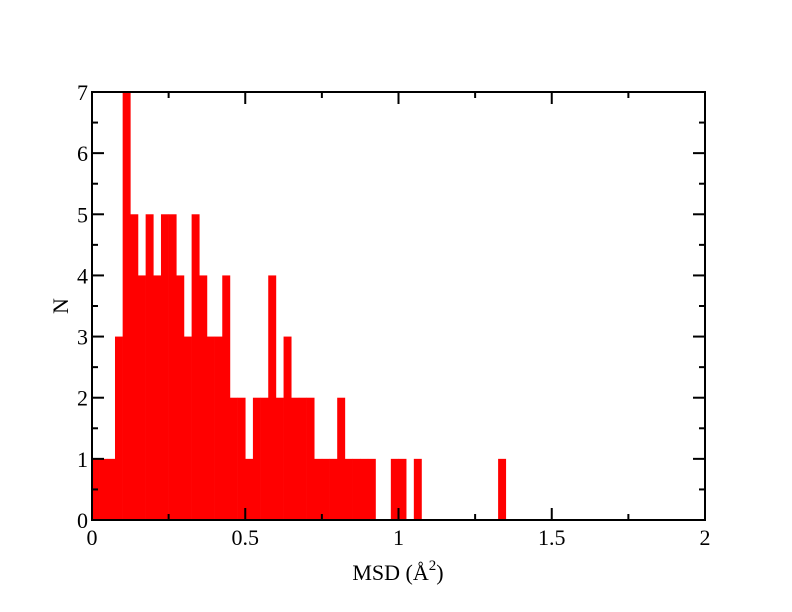  What do you see at coordinates (82, 92) in the screenshot?
I see `y-tick-label: 7` at bounding box center [82, 92].